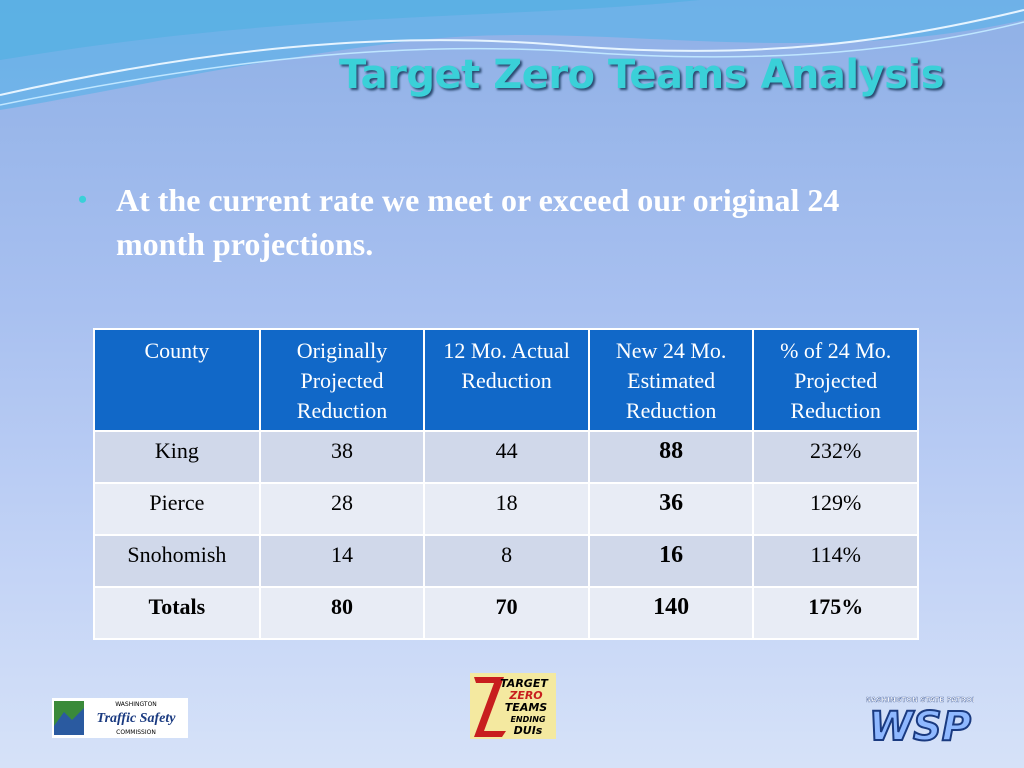 The height and width of the screenshot is (768, 1024). I want to click on table-cell: 28, so click(342, 509).